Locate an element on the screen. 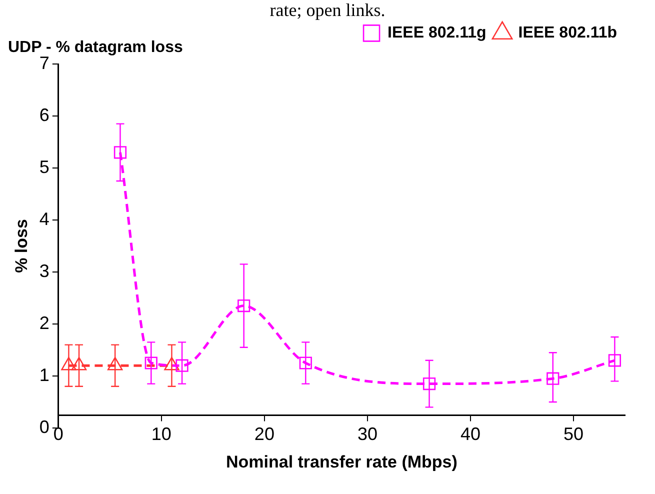 The width and height of the screenshot is (655, 494). x-tick-label: 30 is located at coordinates (367, 434).